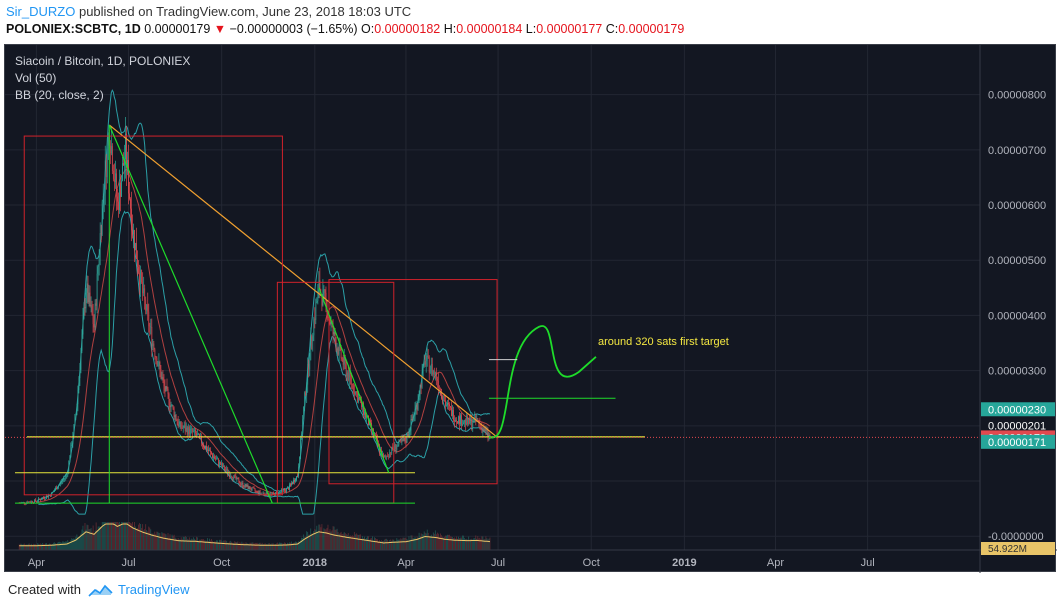 This screenshot has width=1060, height=607. What do you see at coordinates (531, 29) in the screenshot?
I see `low-label: L:` at bounding box center [531, 29].